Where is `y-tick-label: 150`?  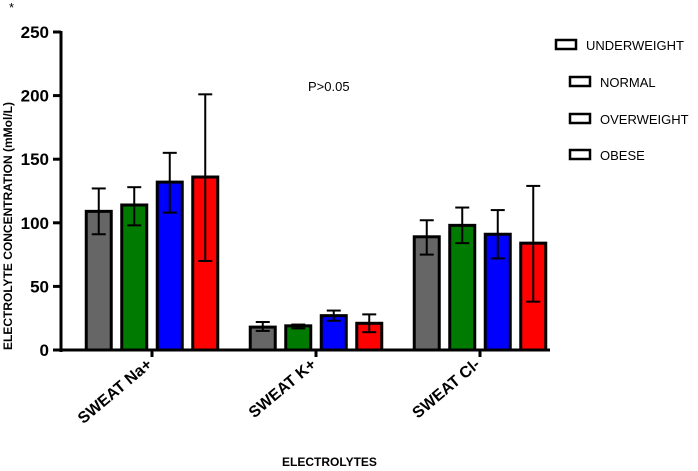 y-tick-label: 150 is located at coordinates (35, 159).